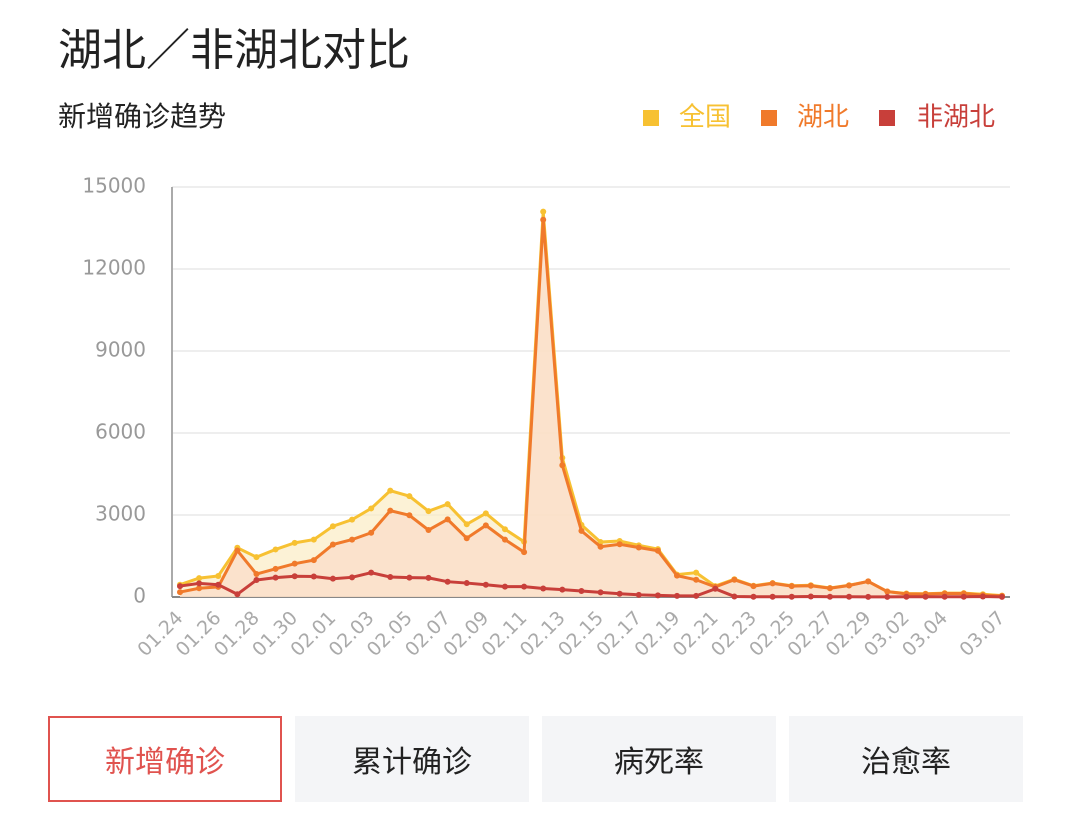 The width and height of the screenshot is (1079, 820). Describe the element at coordinates (114, 268) in the screenshot. I see `y-tick-label: 12000` at that location.